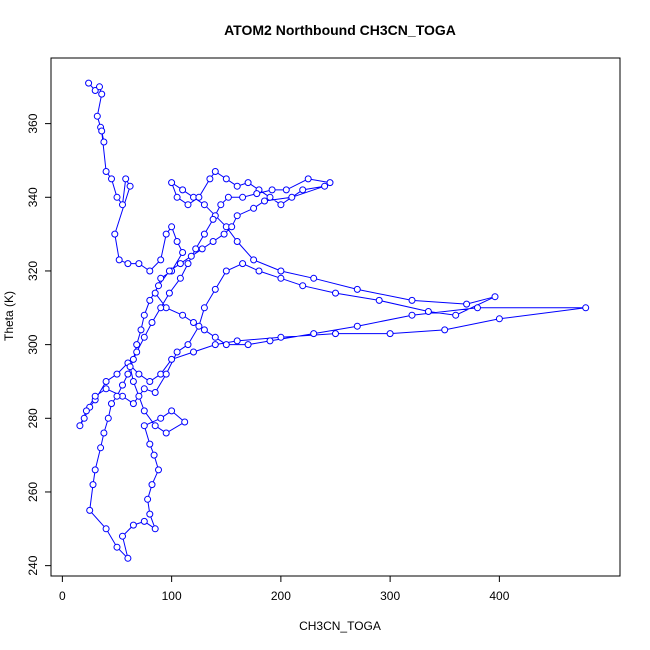  What do you see at coordinates (9, 316) in the screenshot?
I see `y-axis-label: Theta (K)` at bounding box center [9, 316].